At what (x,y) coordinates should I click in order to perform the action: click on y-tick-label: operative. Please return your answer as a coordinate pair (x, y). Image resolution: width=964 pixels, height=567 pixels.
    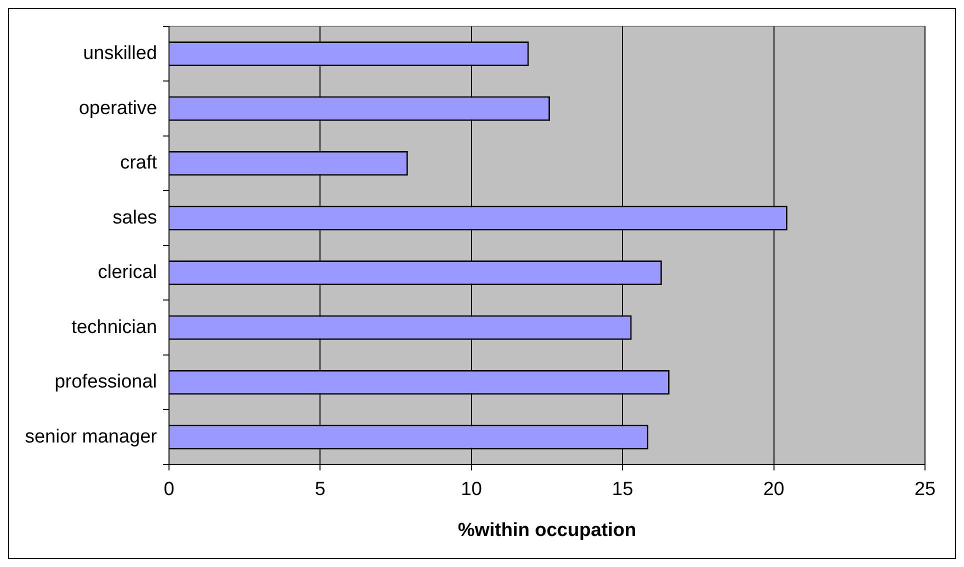
    Looking at the image, I should click on (118, 108).